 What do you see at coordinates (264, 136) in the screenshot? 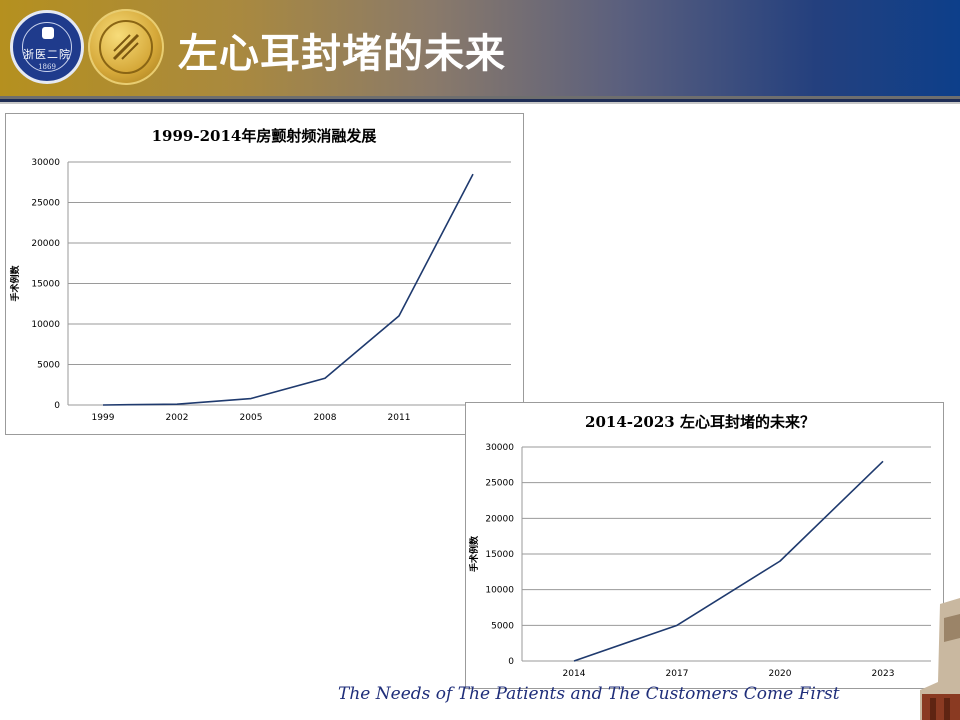
I see `chart1-title: 1999-2014年房颤射频消融发展` at bounding box center [264, 136].